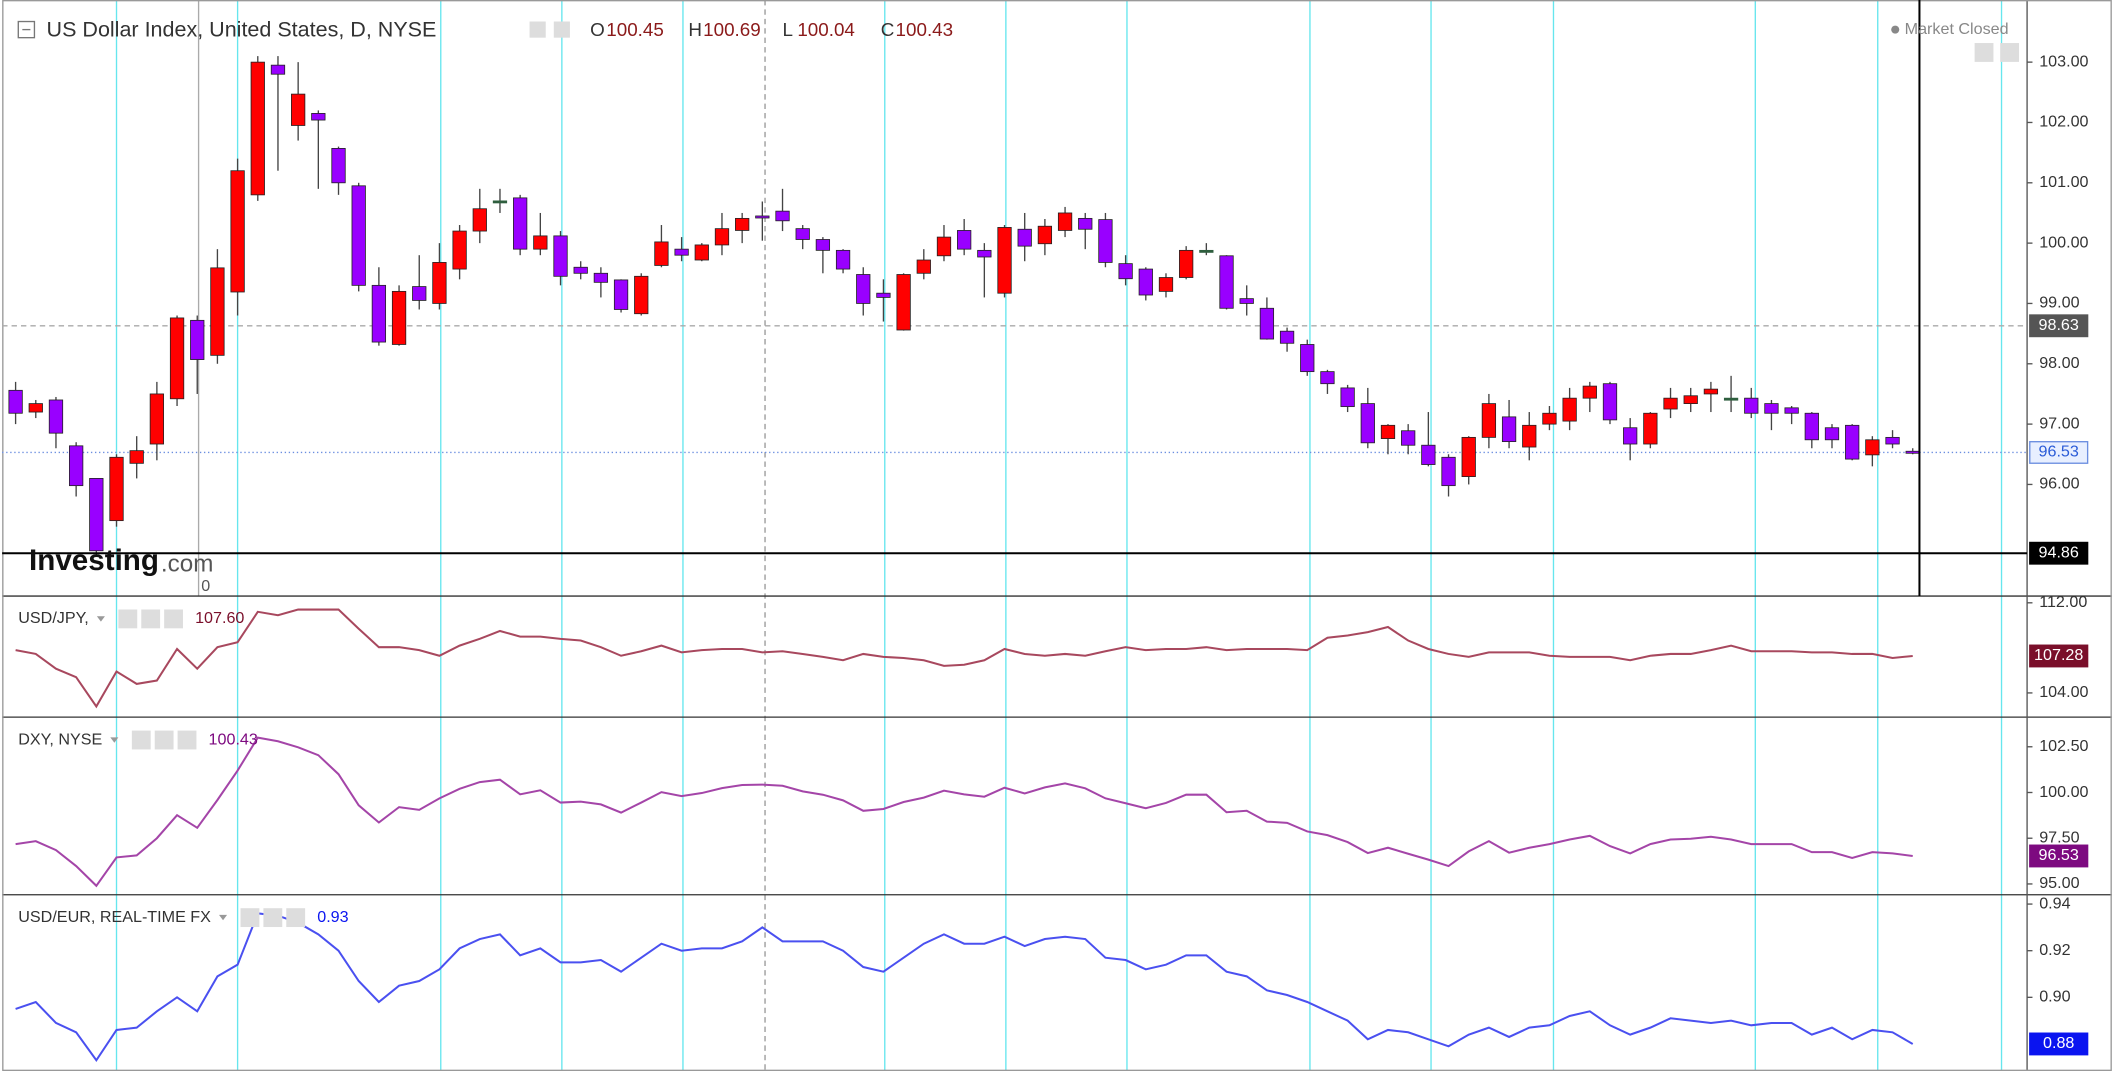 This screenshot has width=2114, height=1071. Describe the element at coordinates (233, 739) in the screenshot. I see `legend-value: 100.43` at that location.